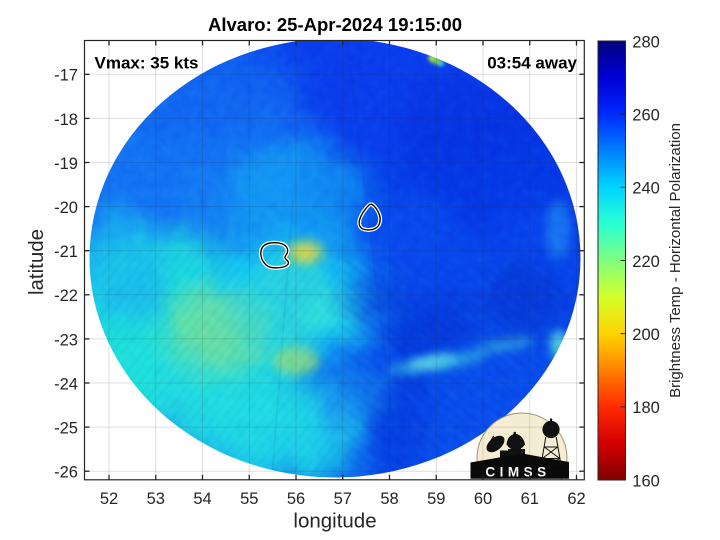 Image resolution: width=720 pixels, height=540 pixels. Describe the element at coordinates (66, 164) in the screenshot. I see `svg-text: -19` at that location.